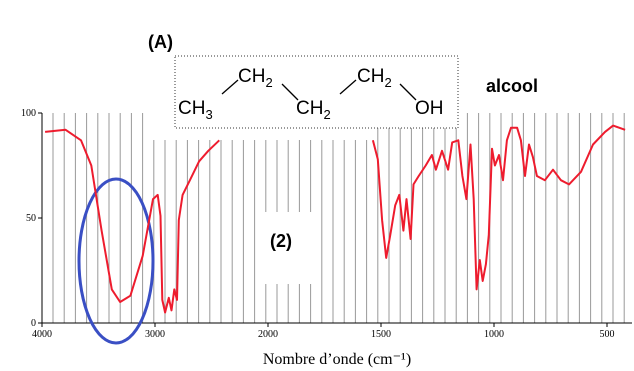 The image size is (634, 371). I want to click on label-mask, so click(289, 248).